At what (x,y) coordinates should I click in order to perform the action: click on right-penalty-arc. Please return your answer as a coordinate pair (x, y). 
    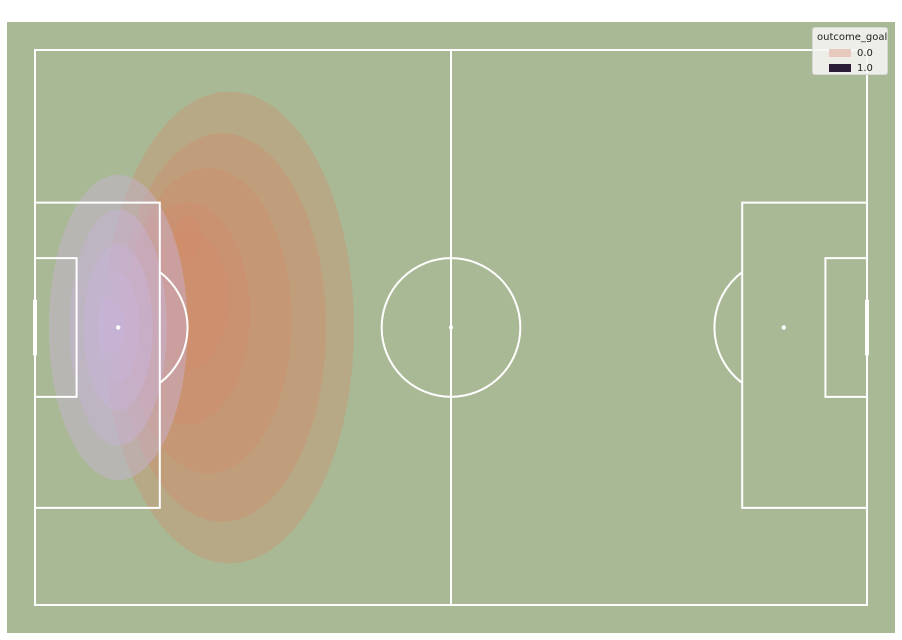
    Looking at the image, I should click on (728, 327).